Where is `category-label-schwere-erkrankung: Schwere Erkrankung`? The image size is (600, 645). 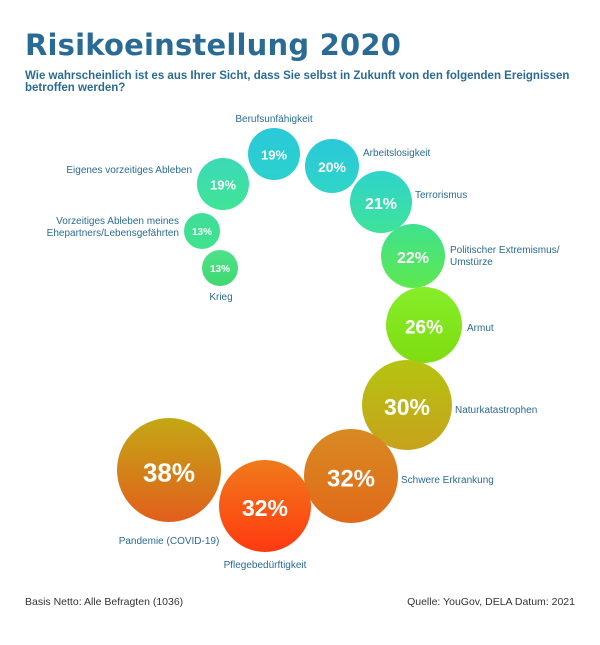 category-label-schwere-erkrankung: Schwere Erkrankung is located at coordinates (447, 480).